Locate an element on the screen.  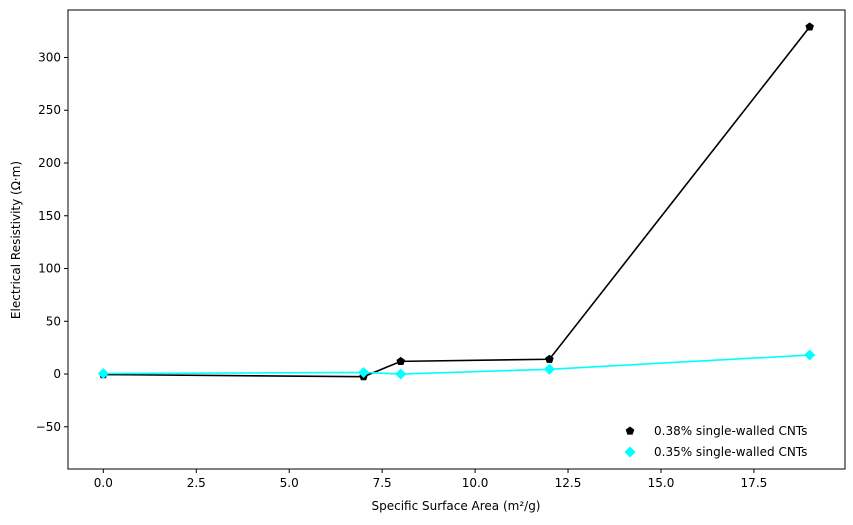
x-tick-label: 5.0 is located at coordinates (289, 483).